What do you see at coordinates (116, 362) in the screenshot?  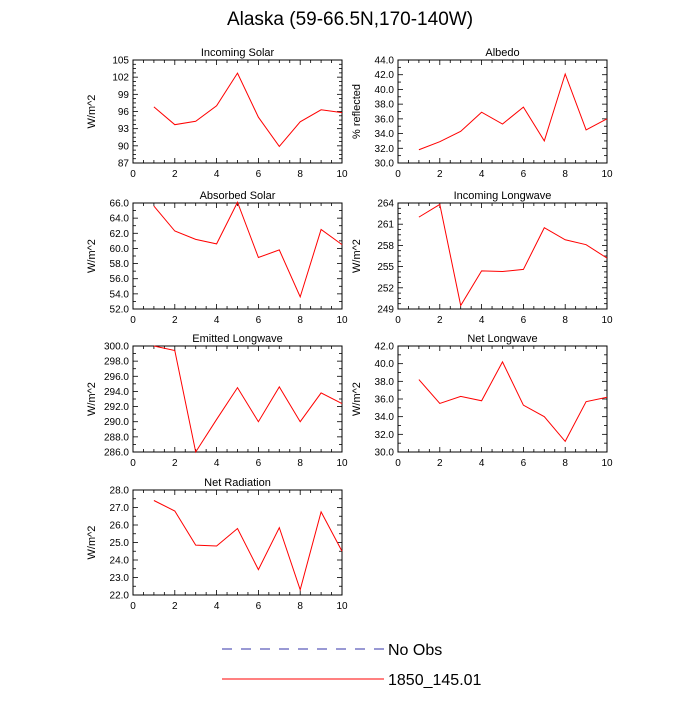 I see `y-tick-label: 298.0` at bounding box center [116, 362].